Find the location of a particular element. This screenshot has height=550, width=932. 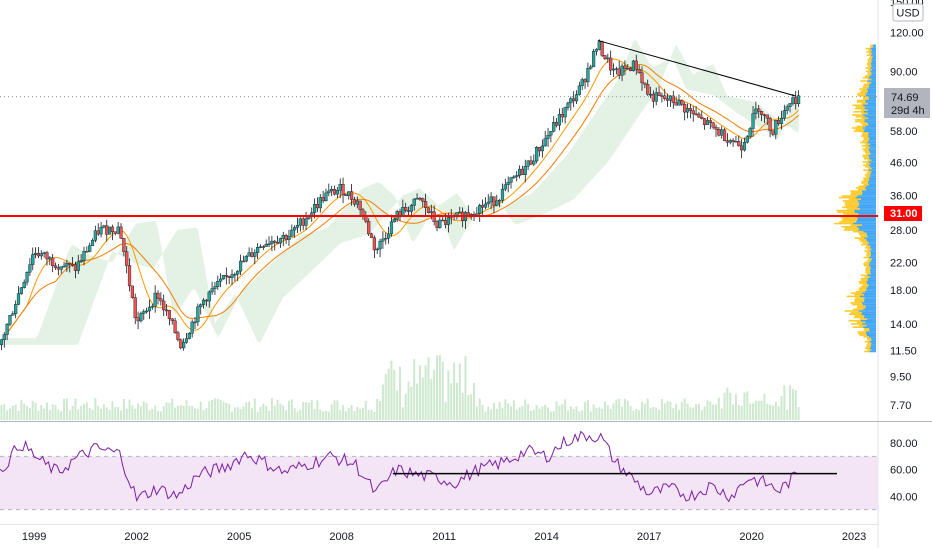

rsi-band is located at coordinates (439, 483).